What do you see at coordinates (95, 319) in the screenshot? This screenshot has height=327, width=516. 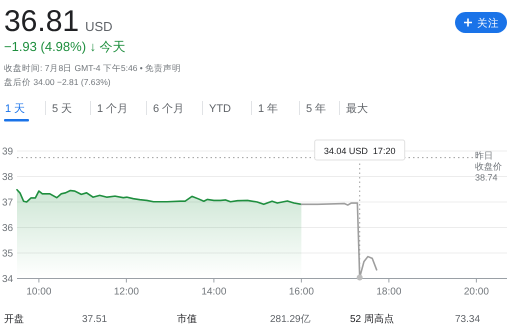 I see `text: 37.51` at bounding box center [95, 319].